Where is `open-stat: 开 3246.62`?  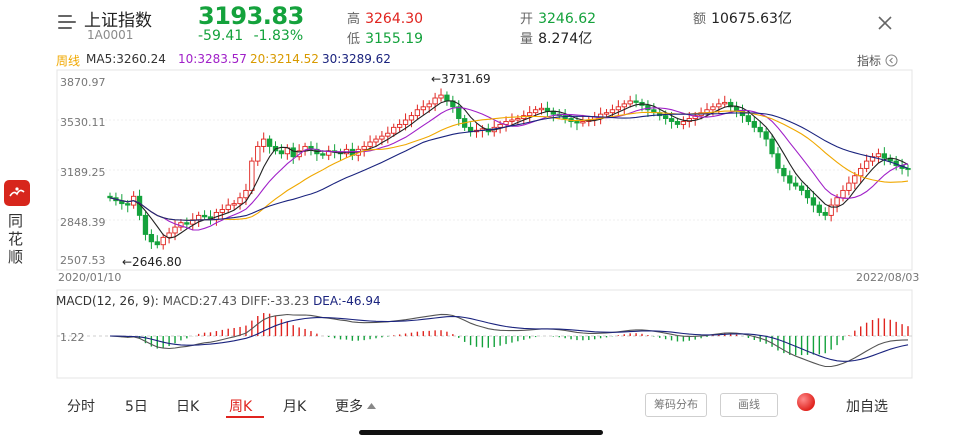
open-stat: 开 3246.62 is located at coordinates (558, 19).